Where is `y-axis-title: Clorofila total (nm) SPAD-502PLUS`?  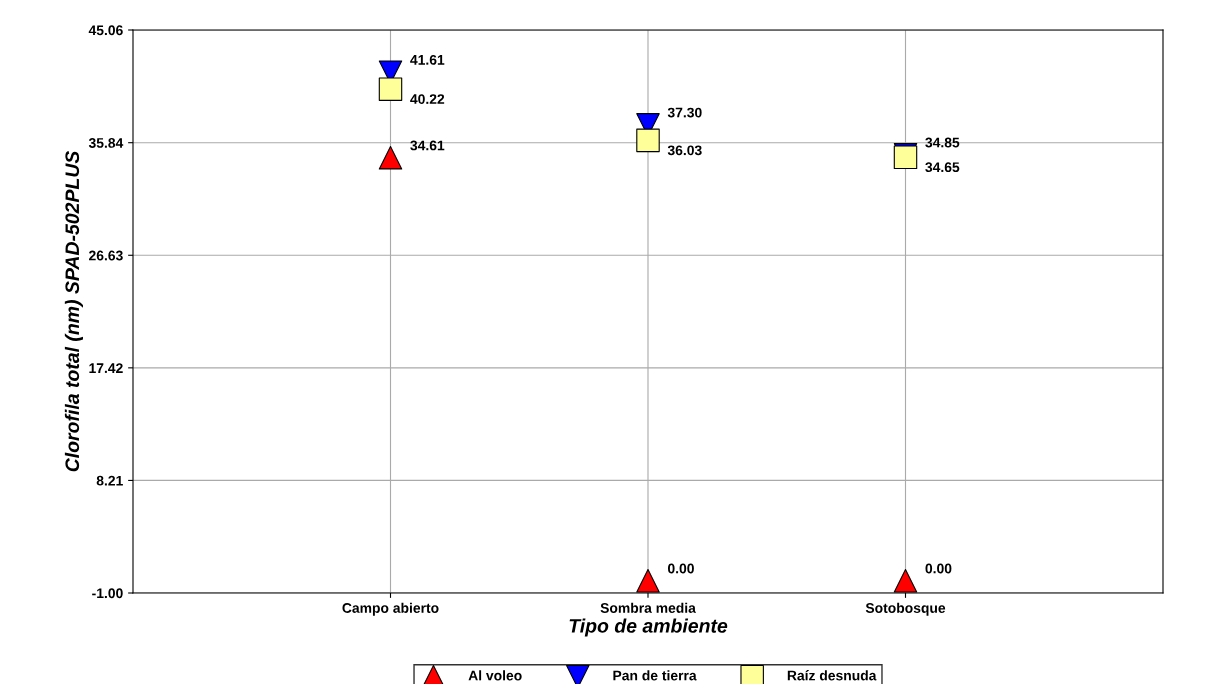
y-axis-title: Clorofila total (nm) SPAD-502PLUS is located at coordinates (73, 311).